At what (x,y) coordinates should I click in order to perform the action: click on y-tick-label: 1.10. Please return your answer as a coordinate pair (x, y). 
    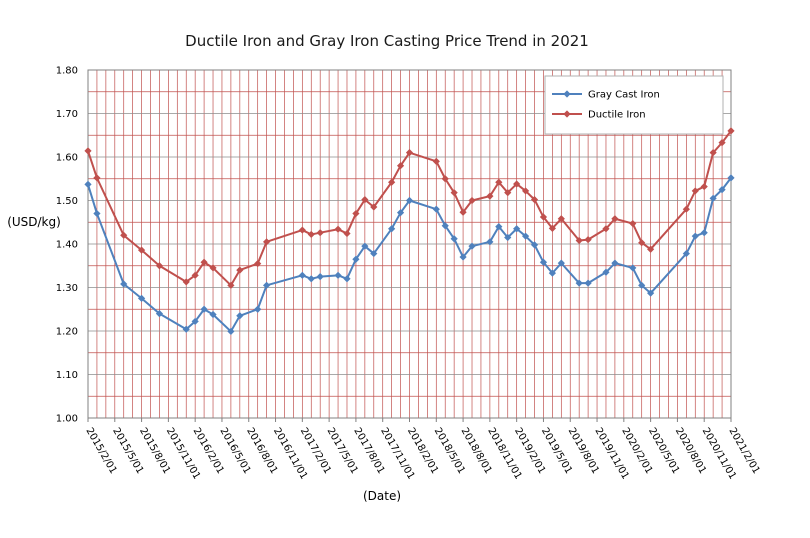
    Looking at the image, I should click on (67, 375).